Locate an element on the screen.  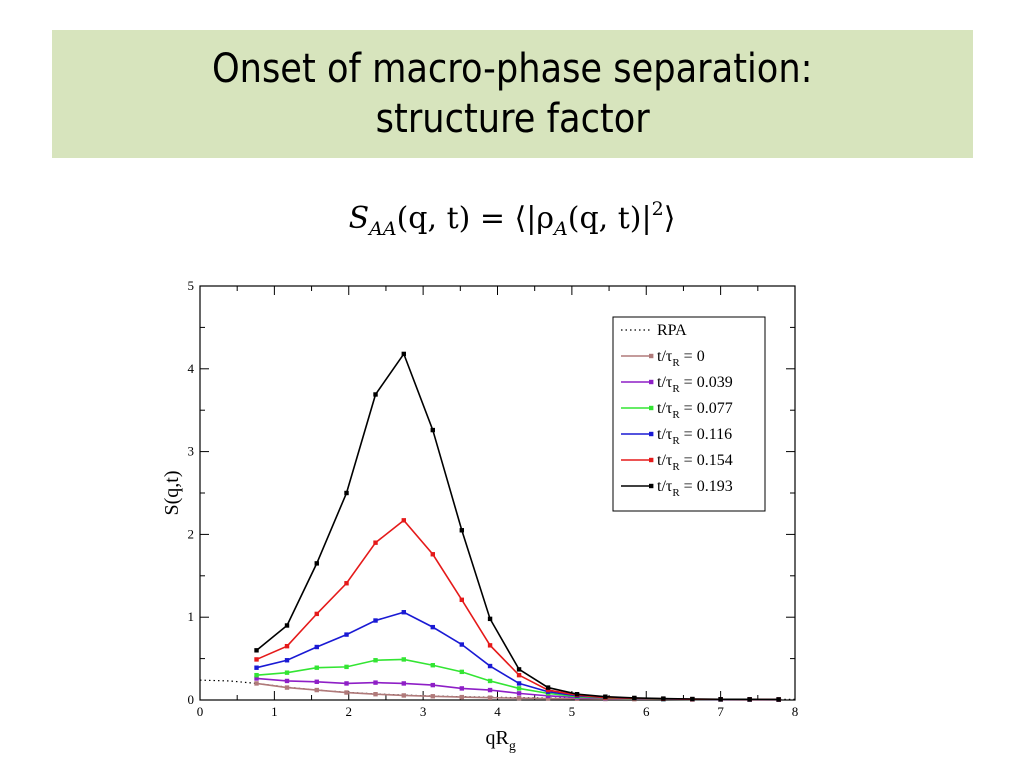
slide-title-line-2: structure factor is located at coordinates (512, 119).